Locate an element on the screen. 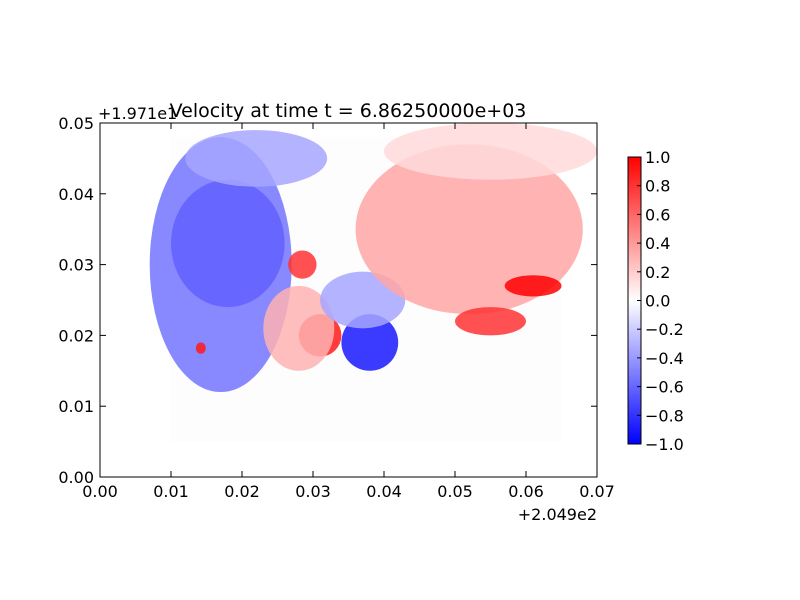 This screenshot has width=800, height=600. colorbar-ticks: 1.0 0.8 0.6 0.4 0.2 0.0 −0.2 −0.4 −0.6 −0.8 −1.0 is located at coordinates (660, 301).